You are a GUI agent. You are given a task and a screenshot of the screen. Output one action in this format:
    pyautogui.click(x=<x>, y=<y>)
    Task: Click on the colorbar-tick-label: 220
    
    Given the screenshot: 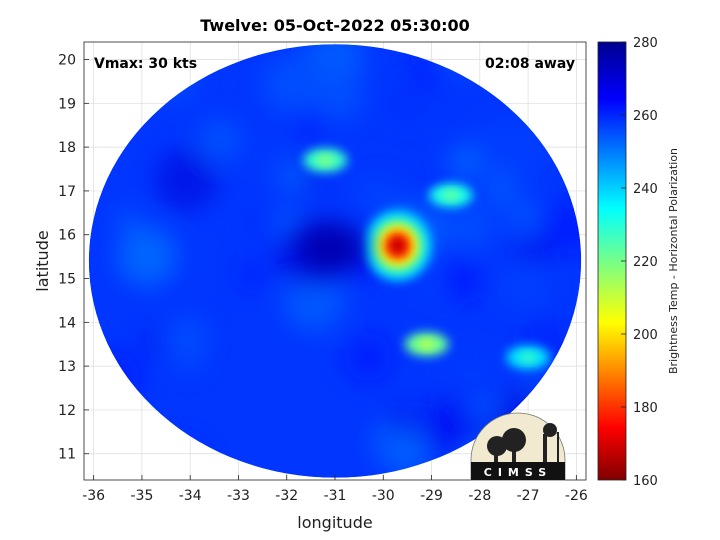 What is the action you would take?
    pyautogui.click(x=645, y=262)
    